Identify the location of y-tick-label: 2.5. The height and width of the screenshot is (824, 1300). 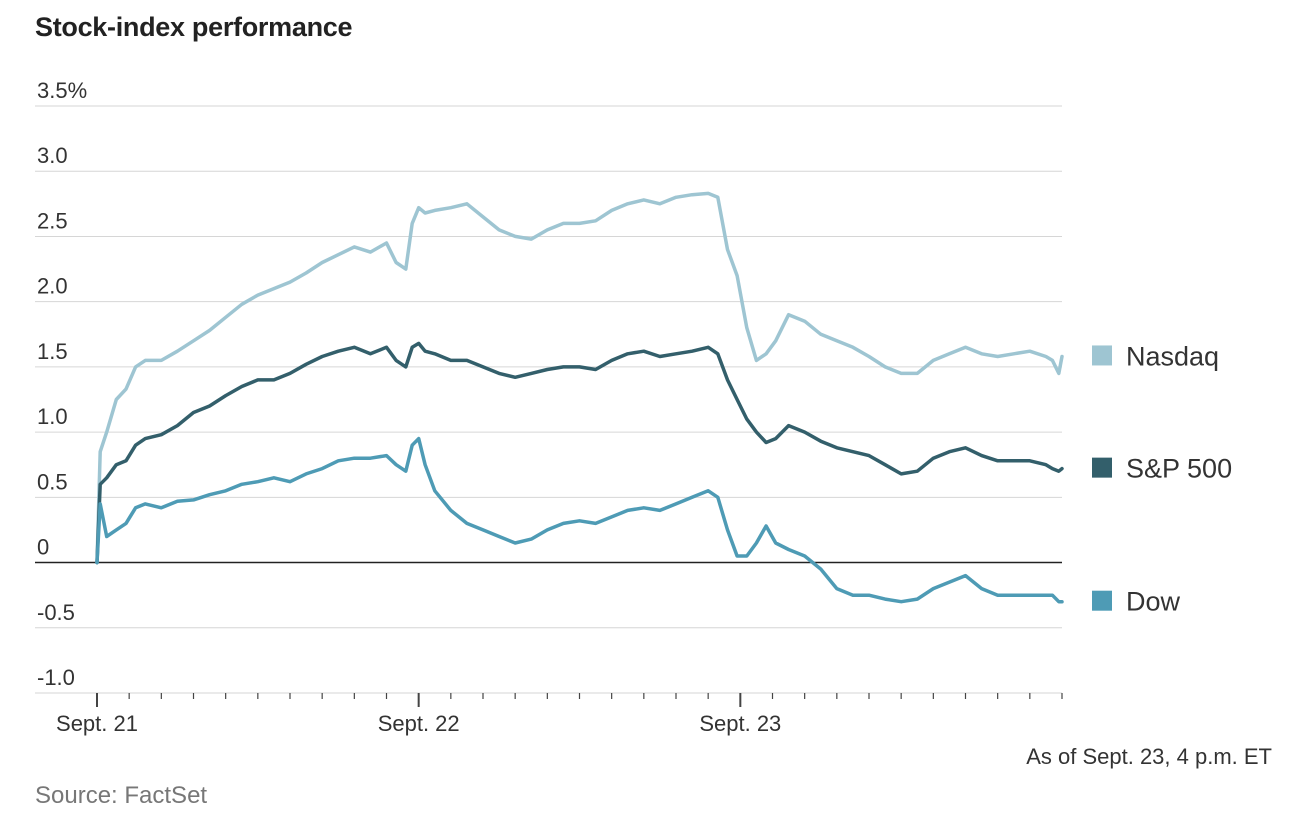
(52, 220).